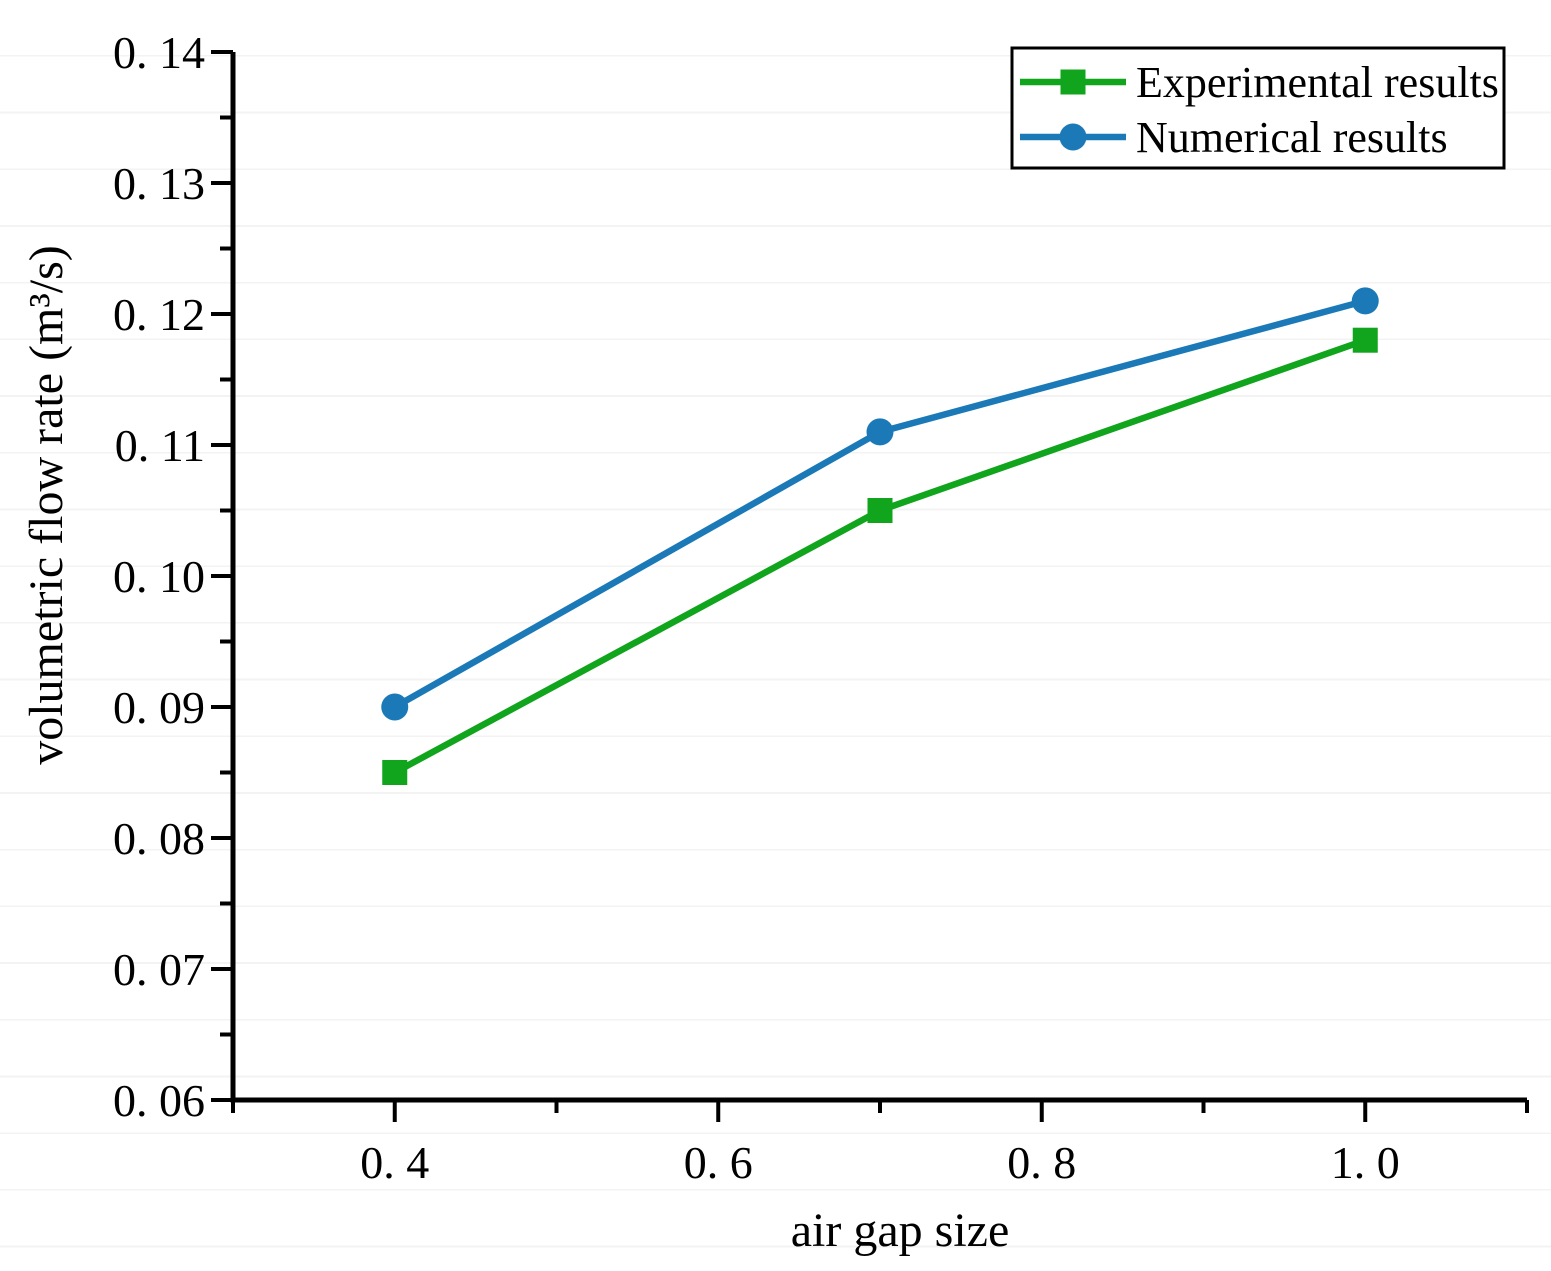  Describe the element at coordinates (159, 576) in the screenshot. I see `y-axis-tick-label: 0. 10` at that location.